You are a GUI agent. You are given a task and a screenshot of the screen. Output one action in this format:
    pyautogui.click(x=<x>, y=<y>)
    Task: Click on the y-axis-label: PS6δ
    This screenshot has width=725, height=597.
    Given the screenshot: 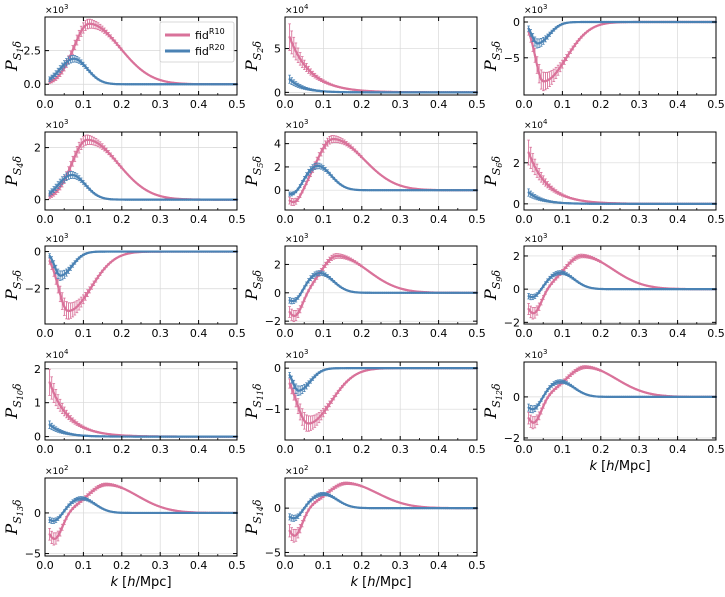 What is the action you would take?
    pyautogui.click(x=492, y=171)
    